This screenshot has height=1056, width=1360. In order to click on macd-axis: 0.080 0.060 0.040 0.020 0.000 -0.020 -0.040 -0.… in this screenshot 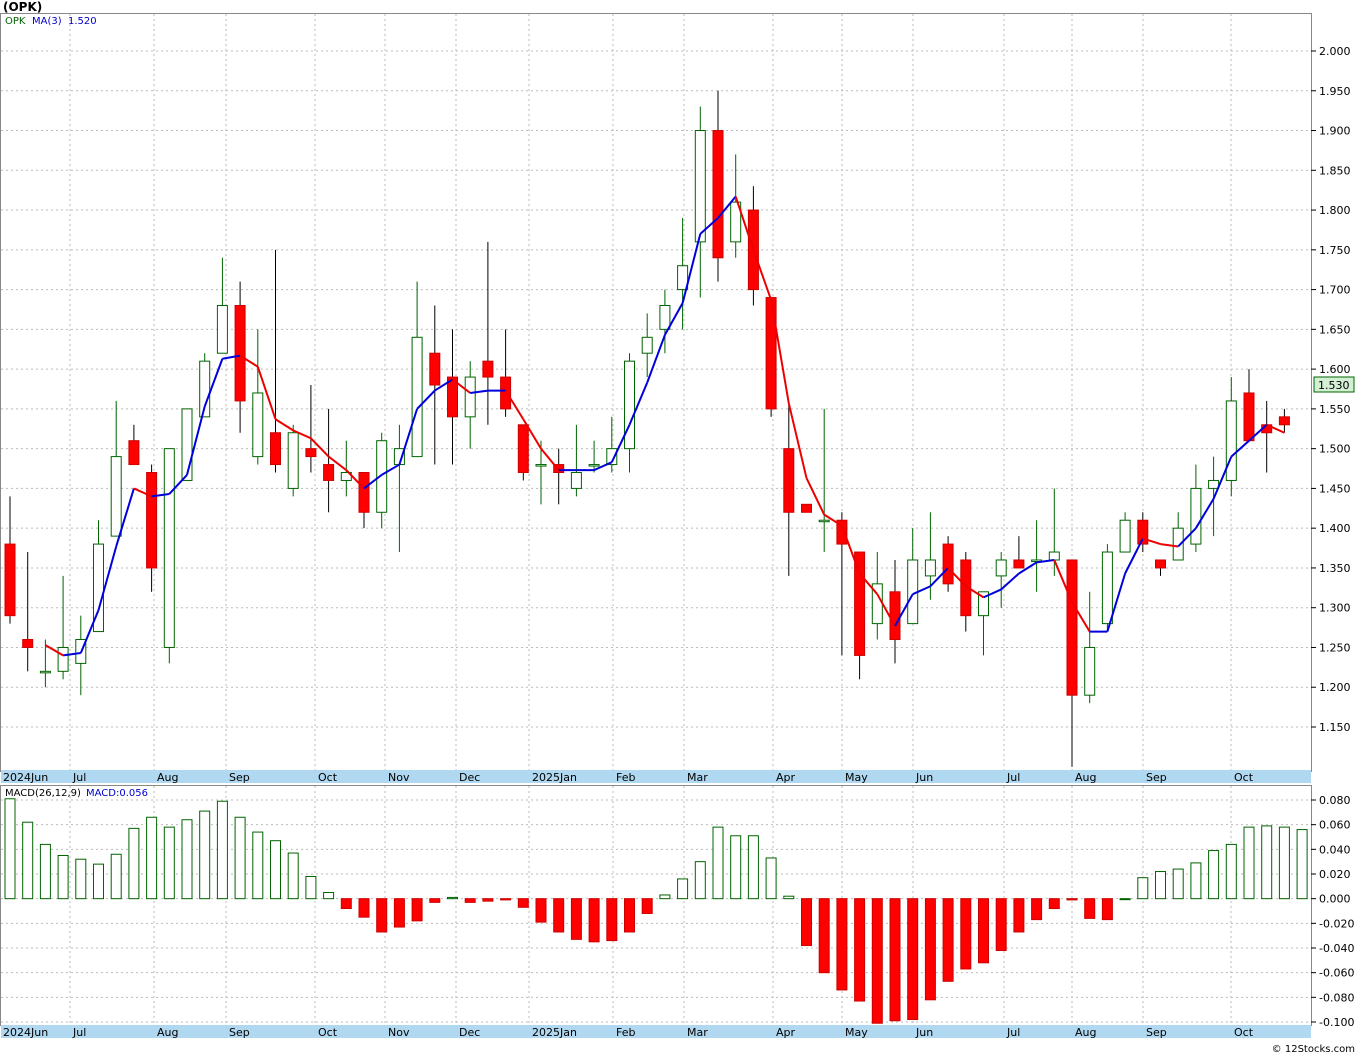, I will do `click(1332, 911)`.